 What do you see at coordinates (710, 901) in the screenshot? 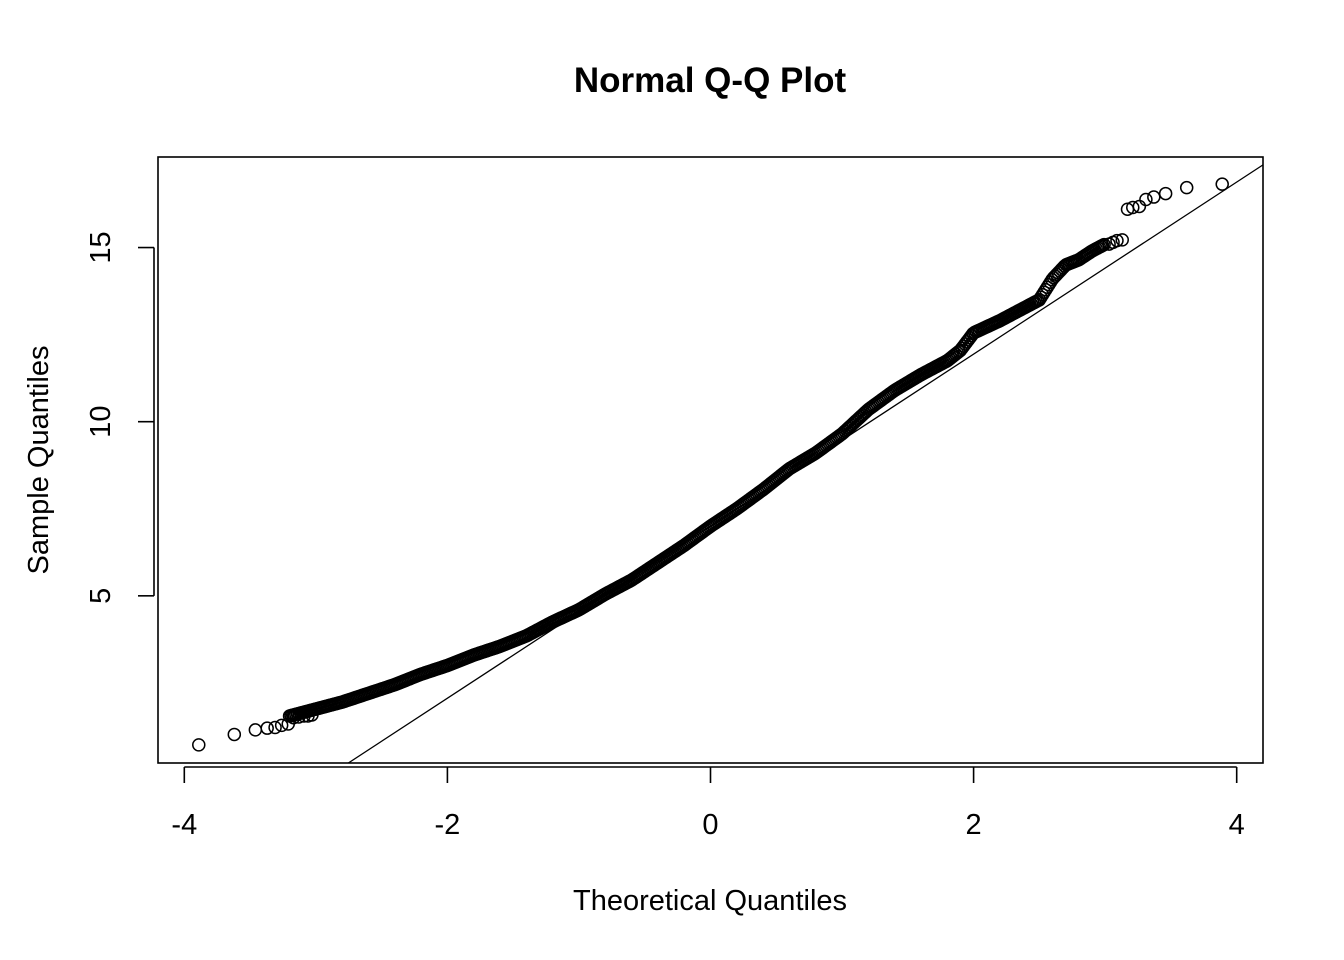
I see `x-axis-label: Theoretical Quantiles` at bounding box center [710, 901].